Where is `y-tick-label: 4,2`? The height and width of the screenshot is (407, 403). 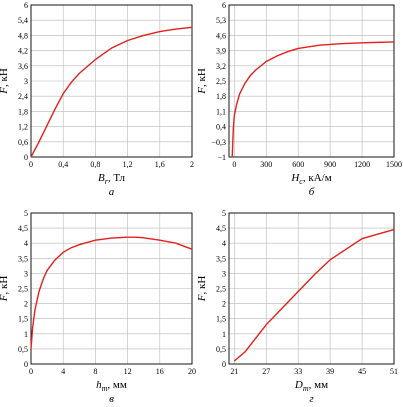
y-tick-label: 4,2 is located at coordinates (23, 51).